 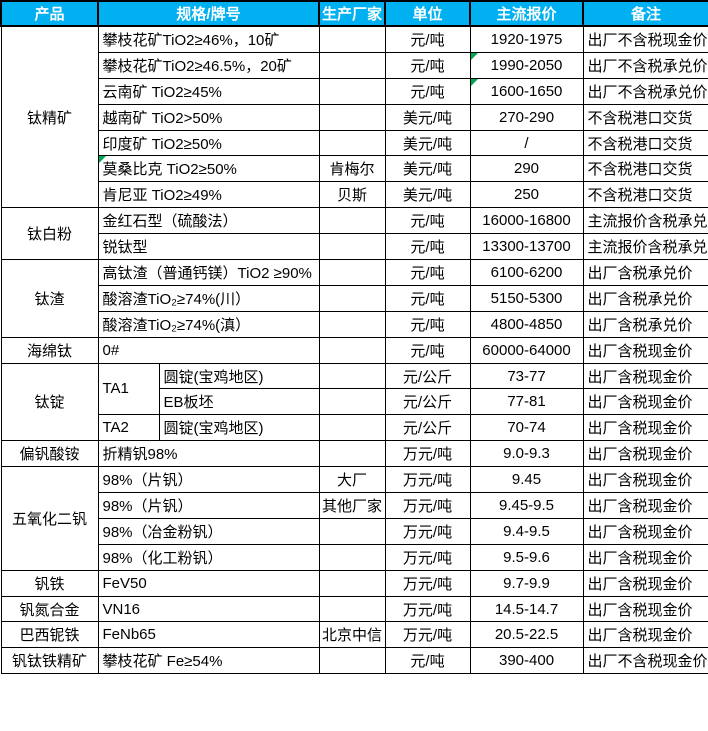 What do you see at coordinates (208, 557) in the screenshot?
I see `spec-cell: 98%（化工粉钒）` at bounding box center [208, 557].